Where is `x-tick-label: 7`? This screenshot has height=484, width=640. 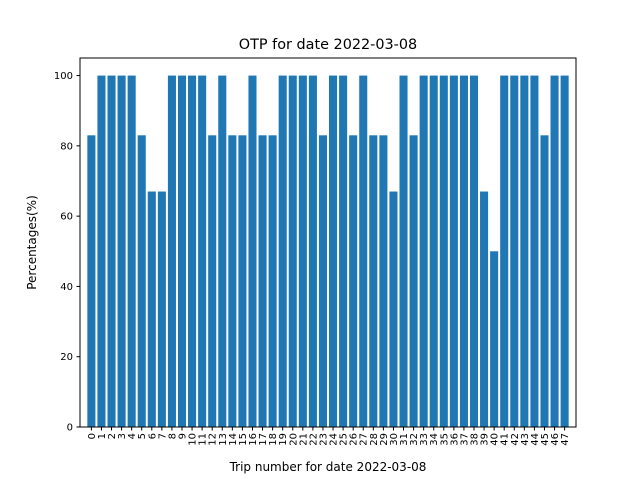
x-tick-label: 7 is located at coordinates (162, 436).